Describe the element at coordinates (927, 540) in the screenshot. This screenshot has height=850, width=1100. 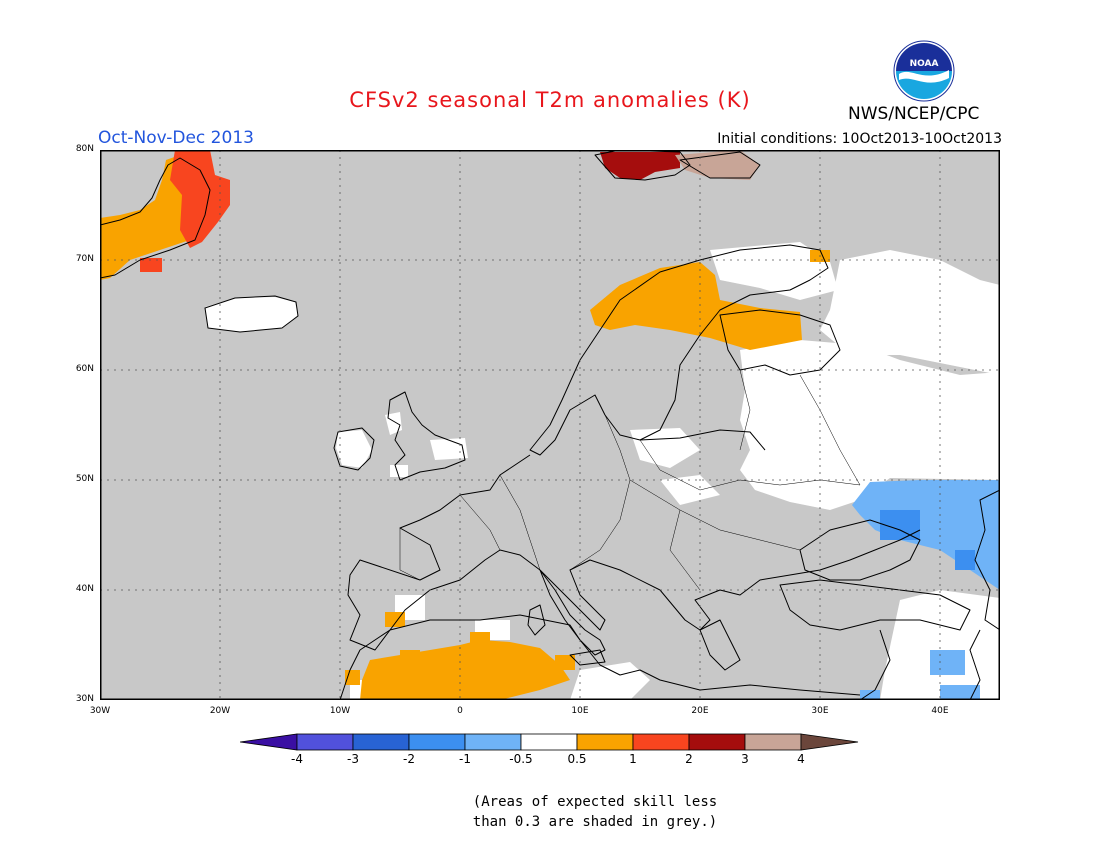
I see `strong-cool-regions` at that location.